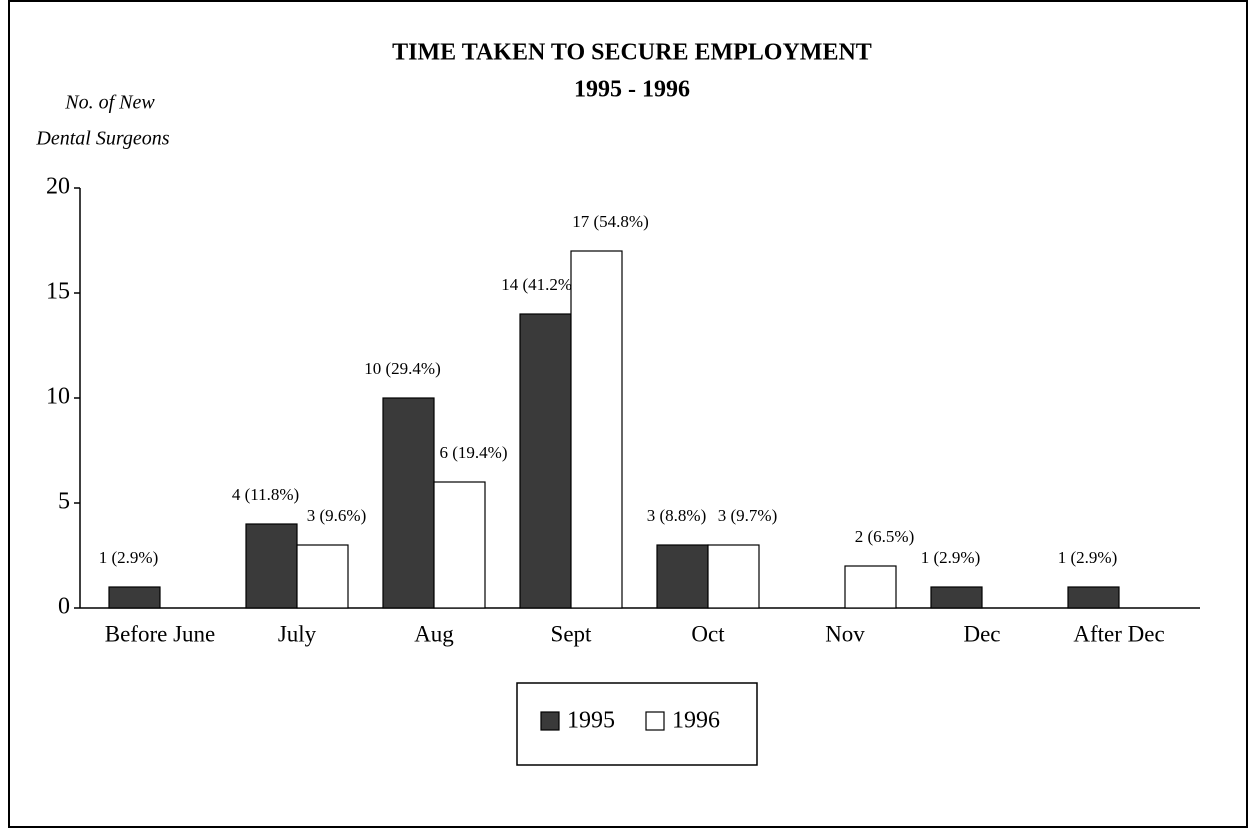 The image size is (1254, 828). What do you see at coordinates (474, 452) in the screenshot?
I see `value-label: 6 (19.4%)` at bounding box center [474, 452].